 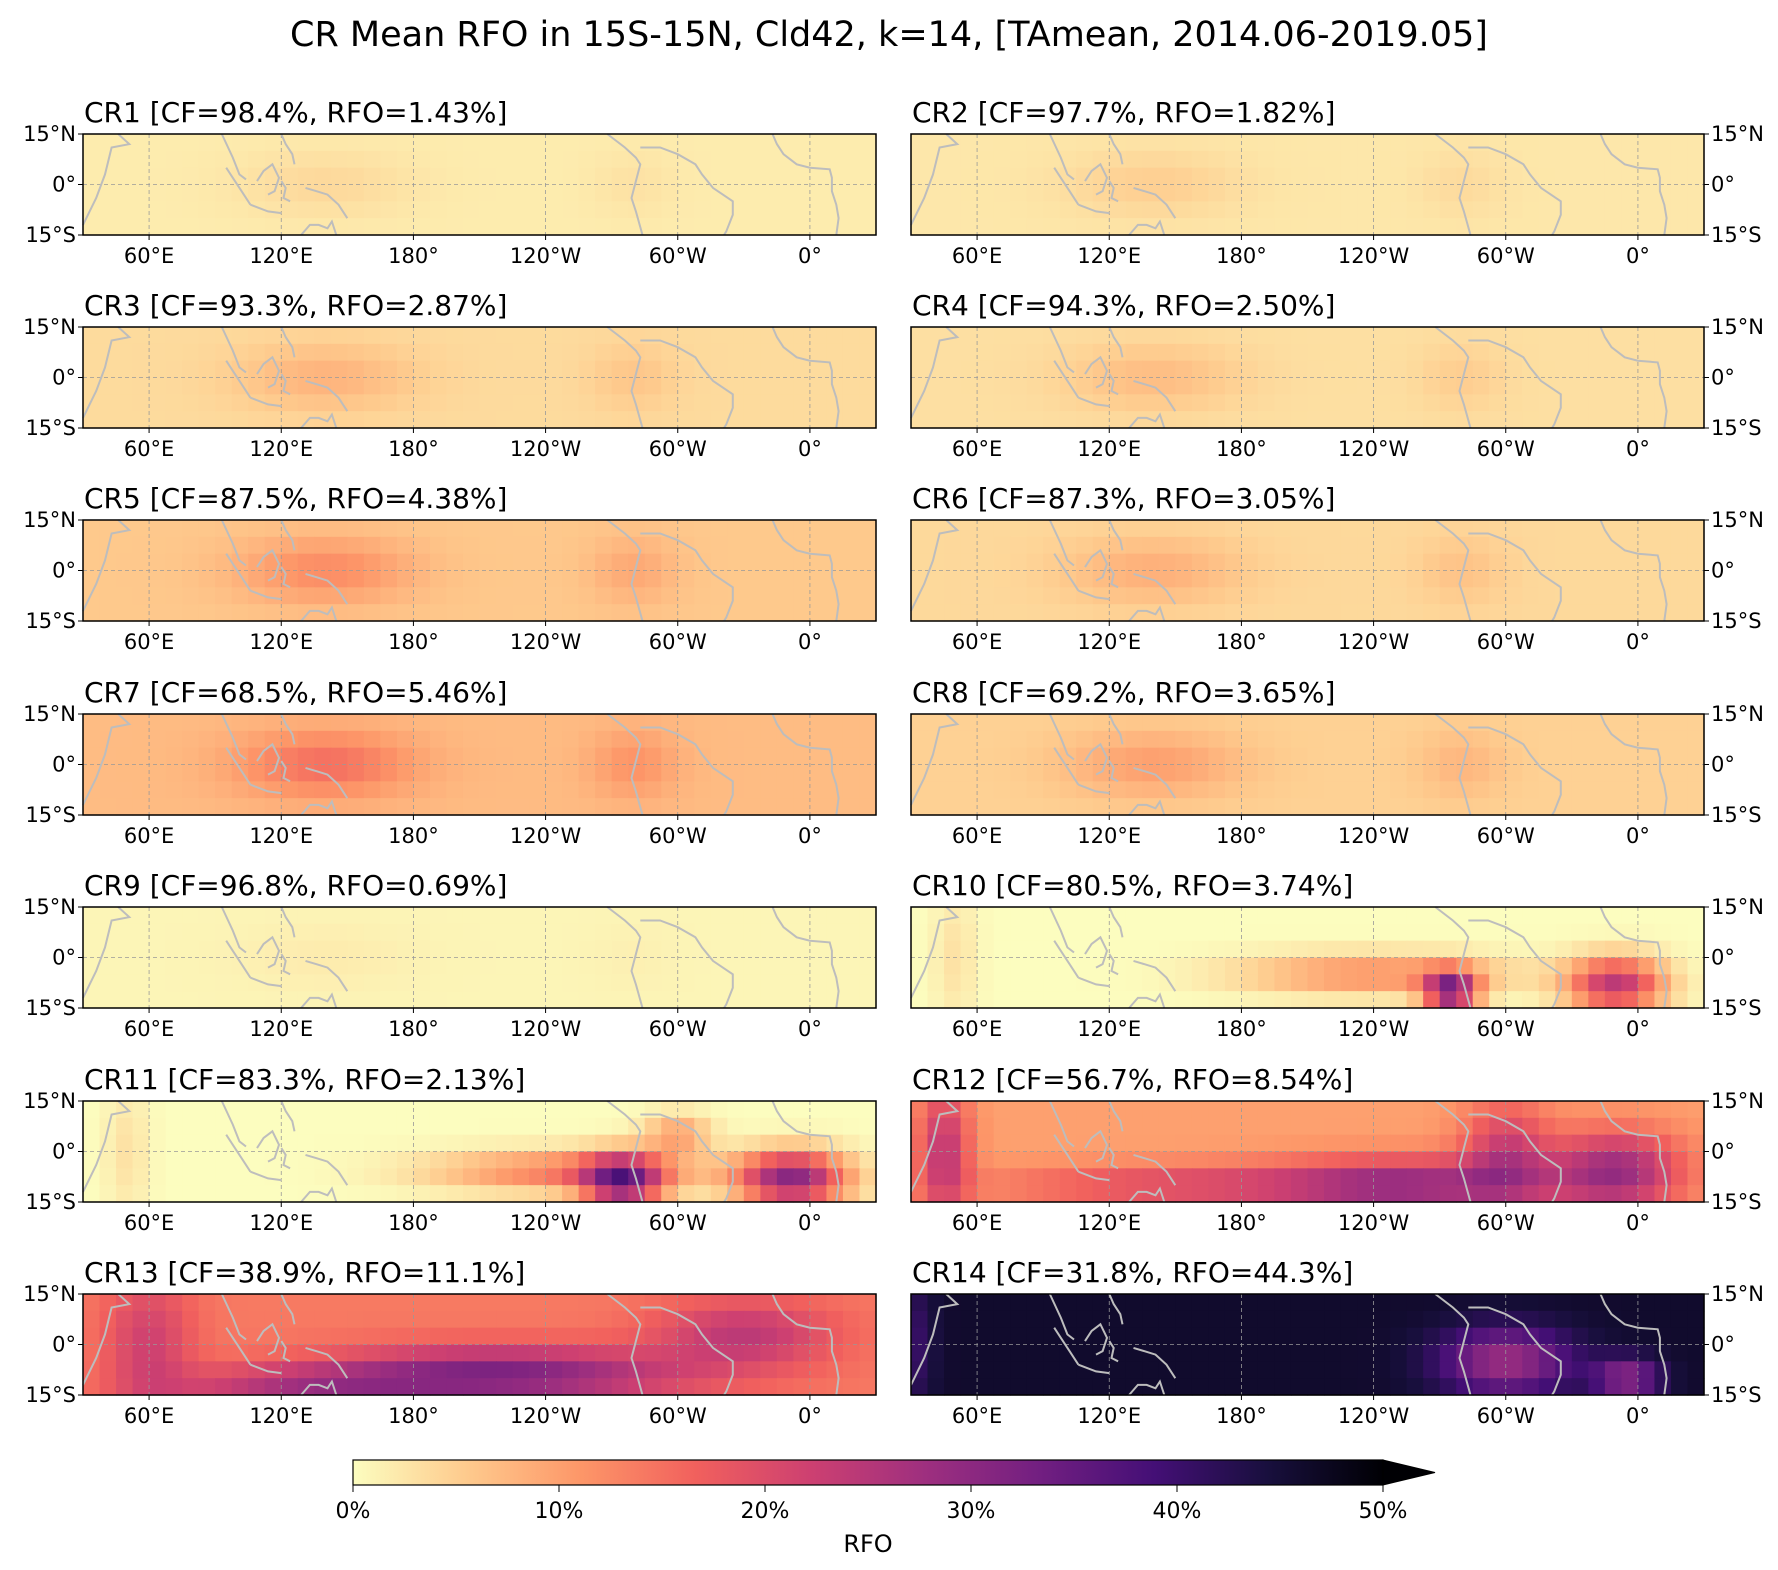 I want to click on lat-tick-label: 15°S, so click(x=50, y=1395).